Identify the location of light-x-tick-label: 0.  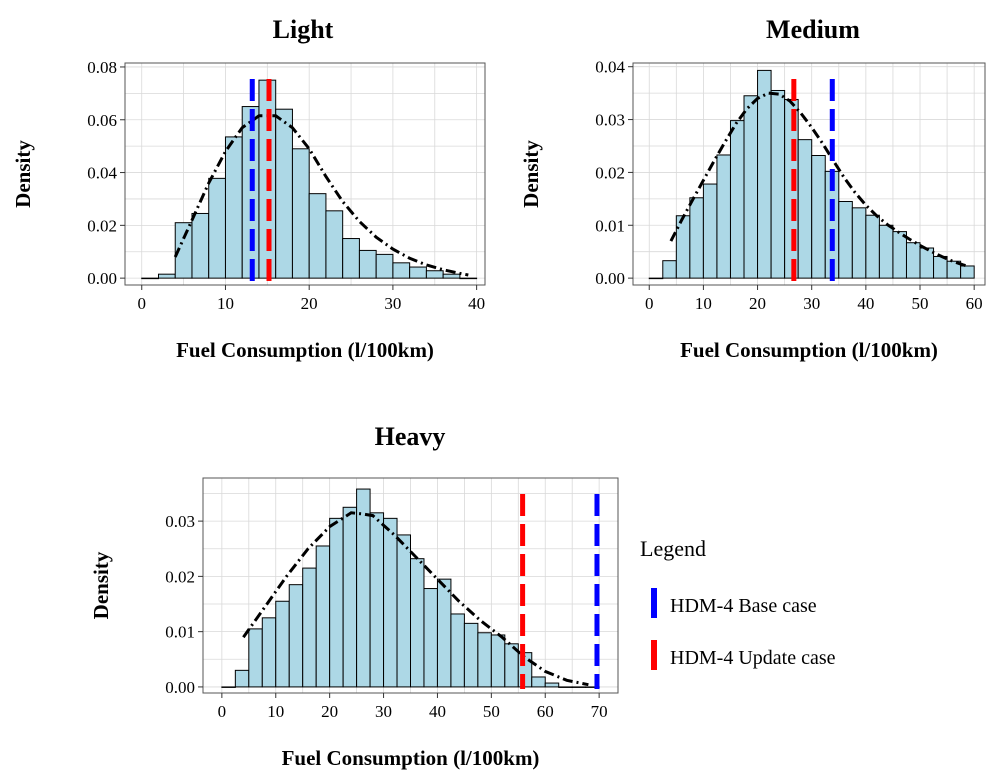
(141, 303).